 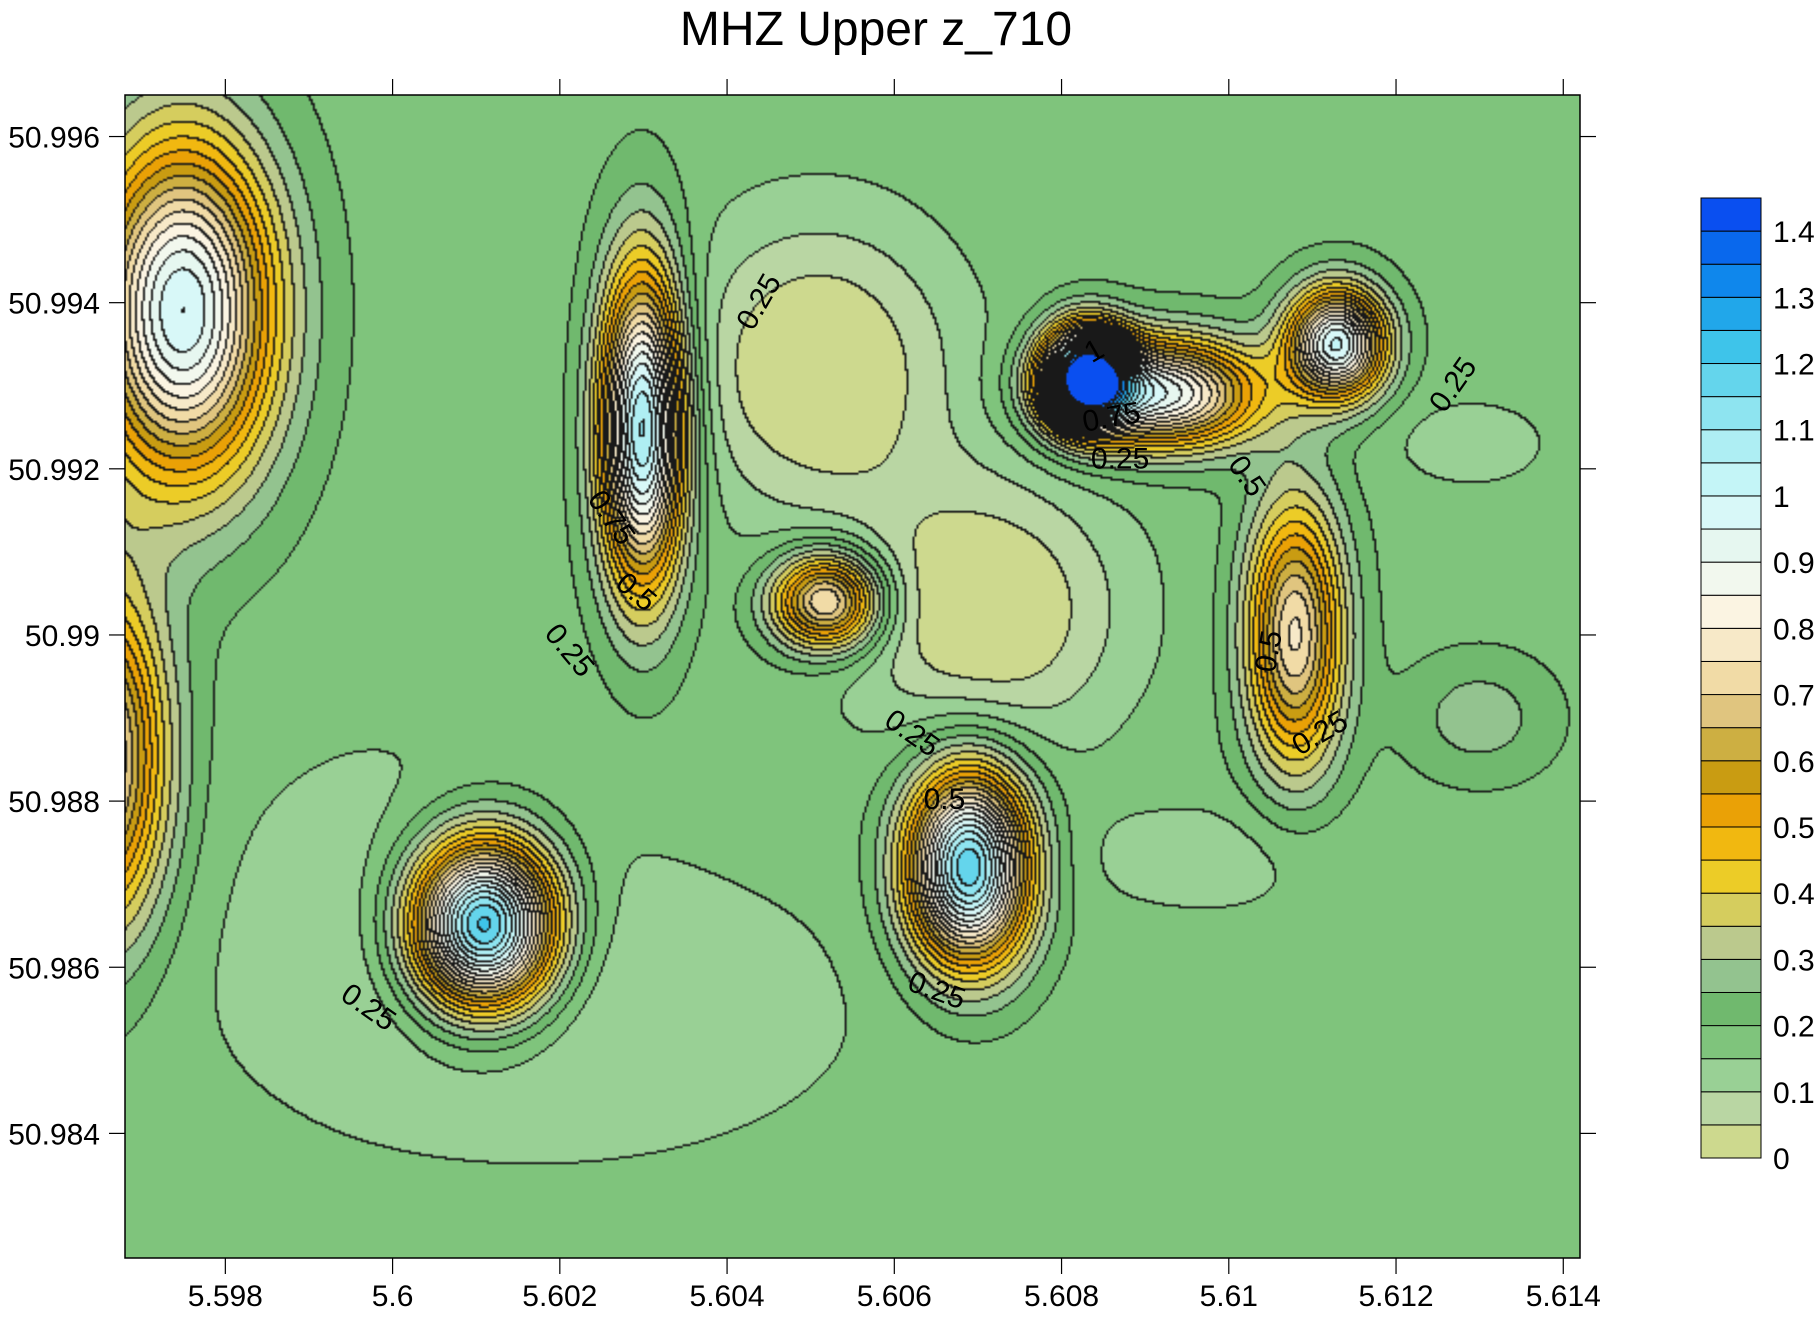 What do you see at coordinates (62, 636) in the screenshot?
I see `y-tick-label: 50.99` at bounding box center [62, 636].